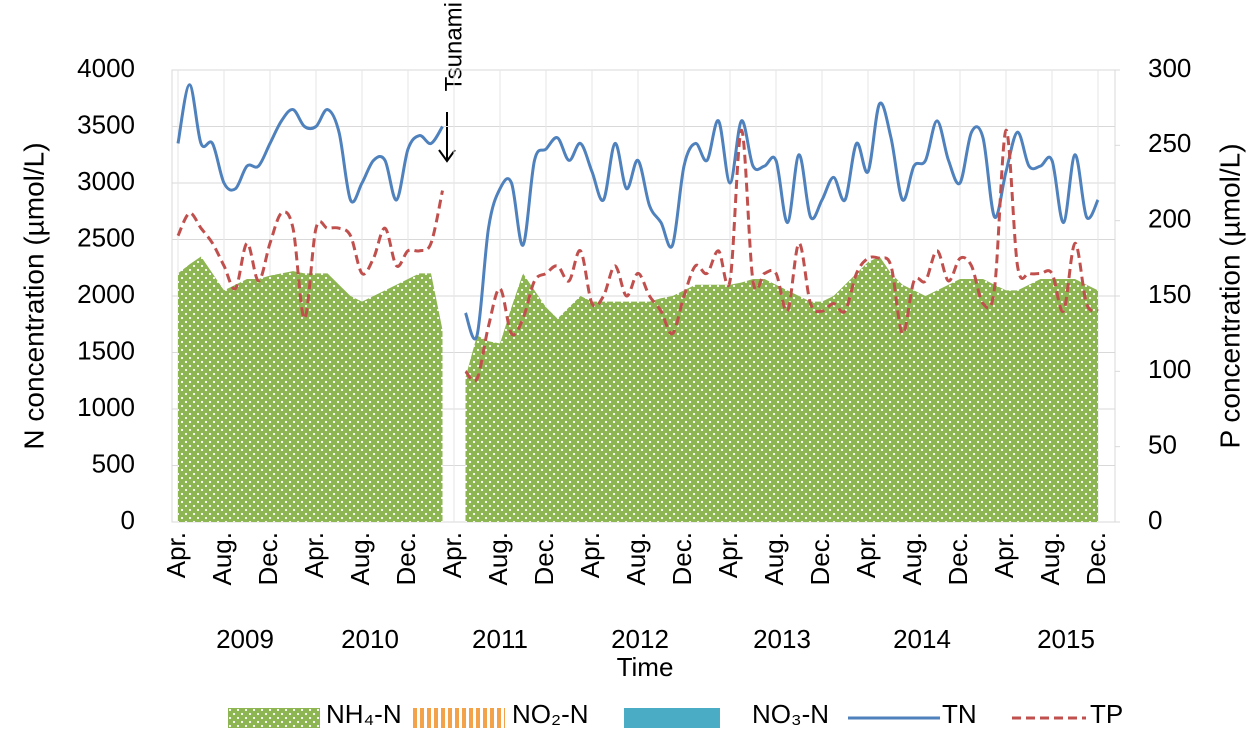 This screenshot has height=739, width=1258. Describe the element at coordinates (1066, 639) in the screenshot. I see `x-group-label: 2015` at that location.